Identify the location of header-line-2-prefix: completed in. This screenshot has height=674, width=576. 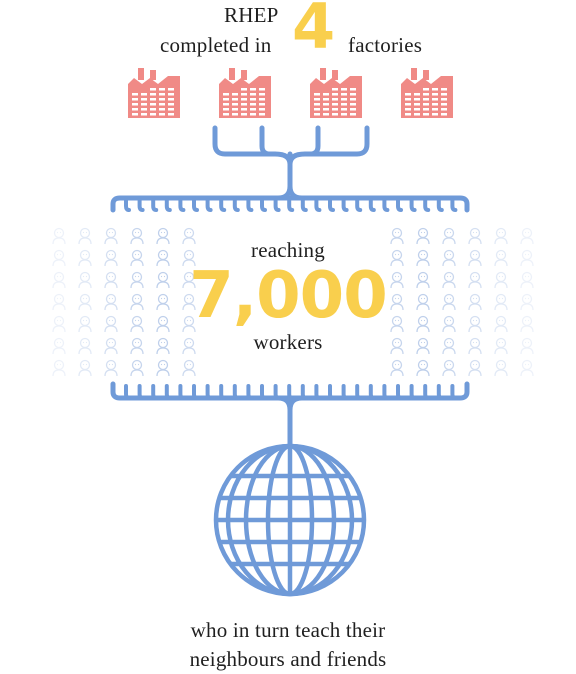
(216, 45).